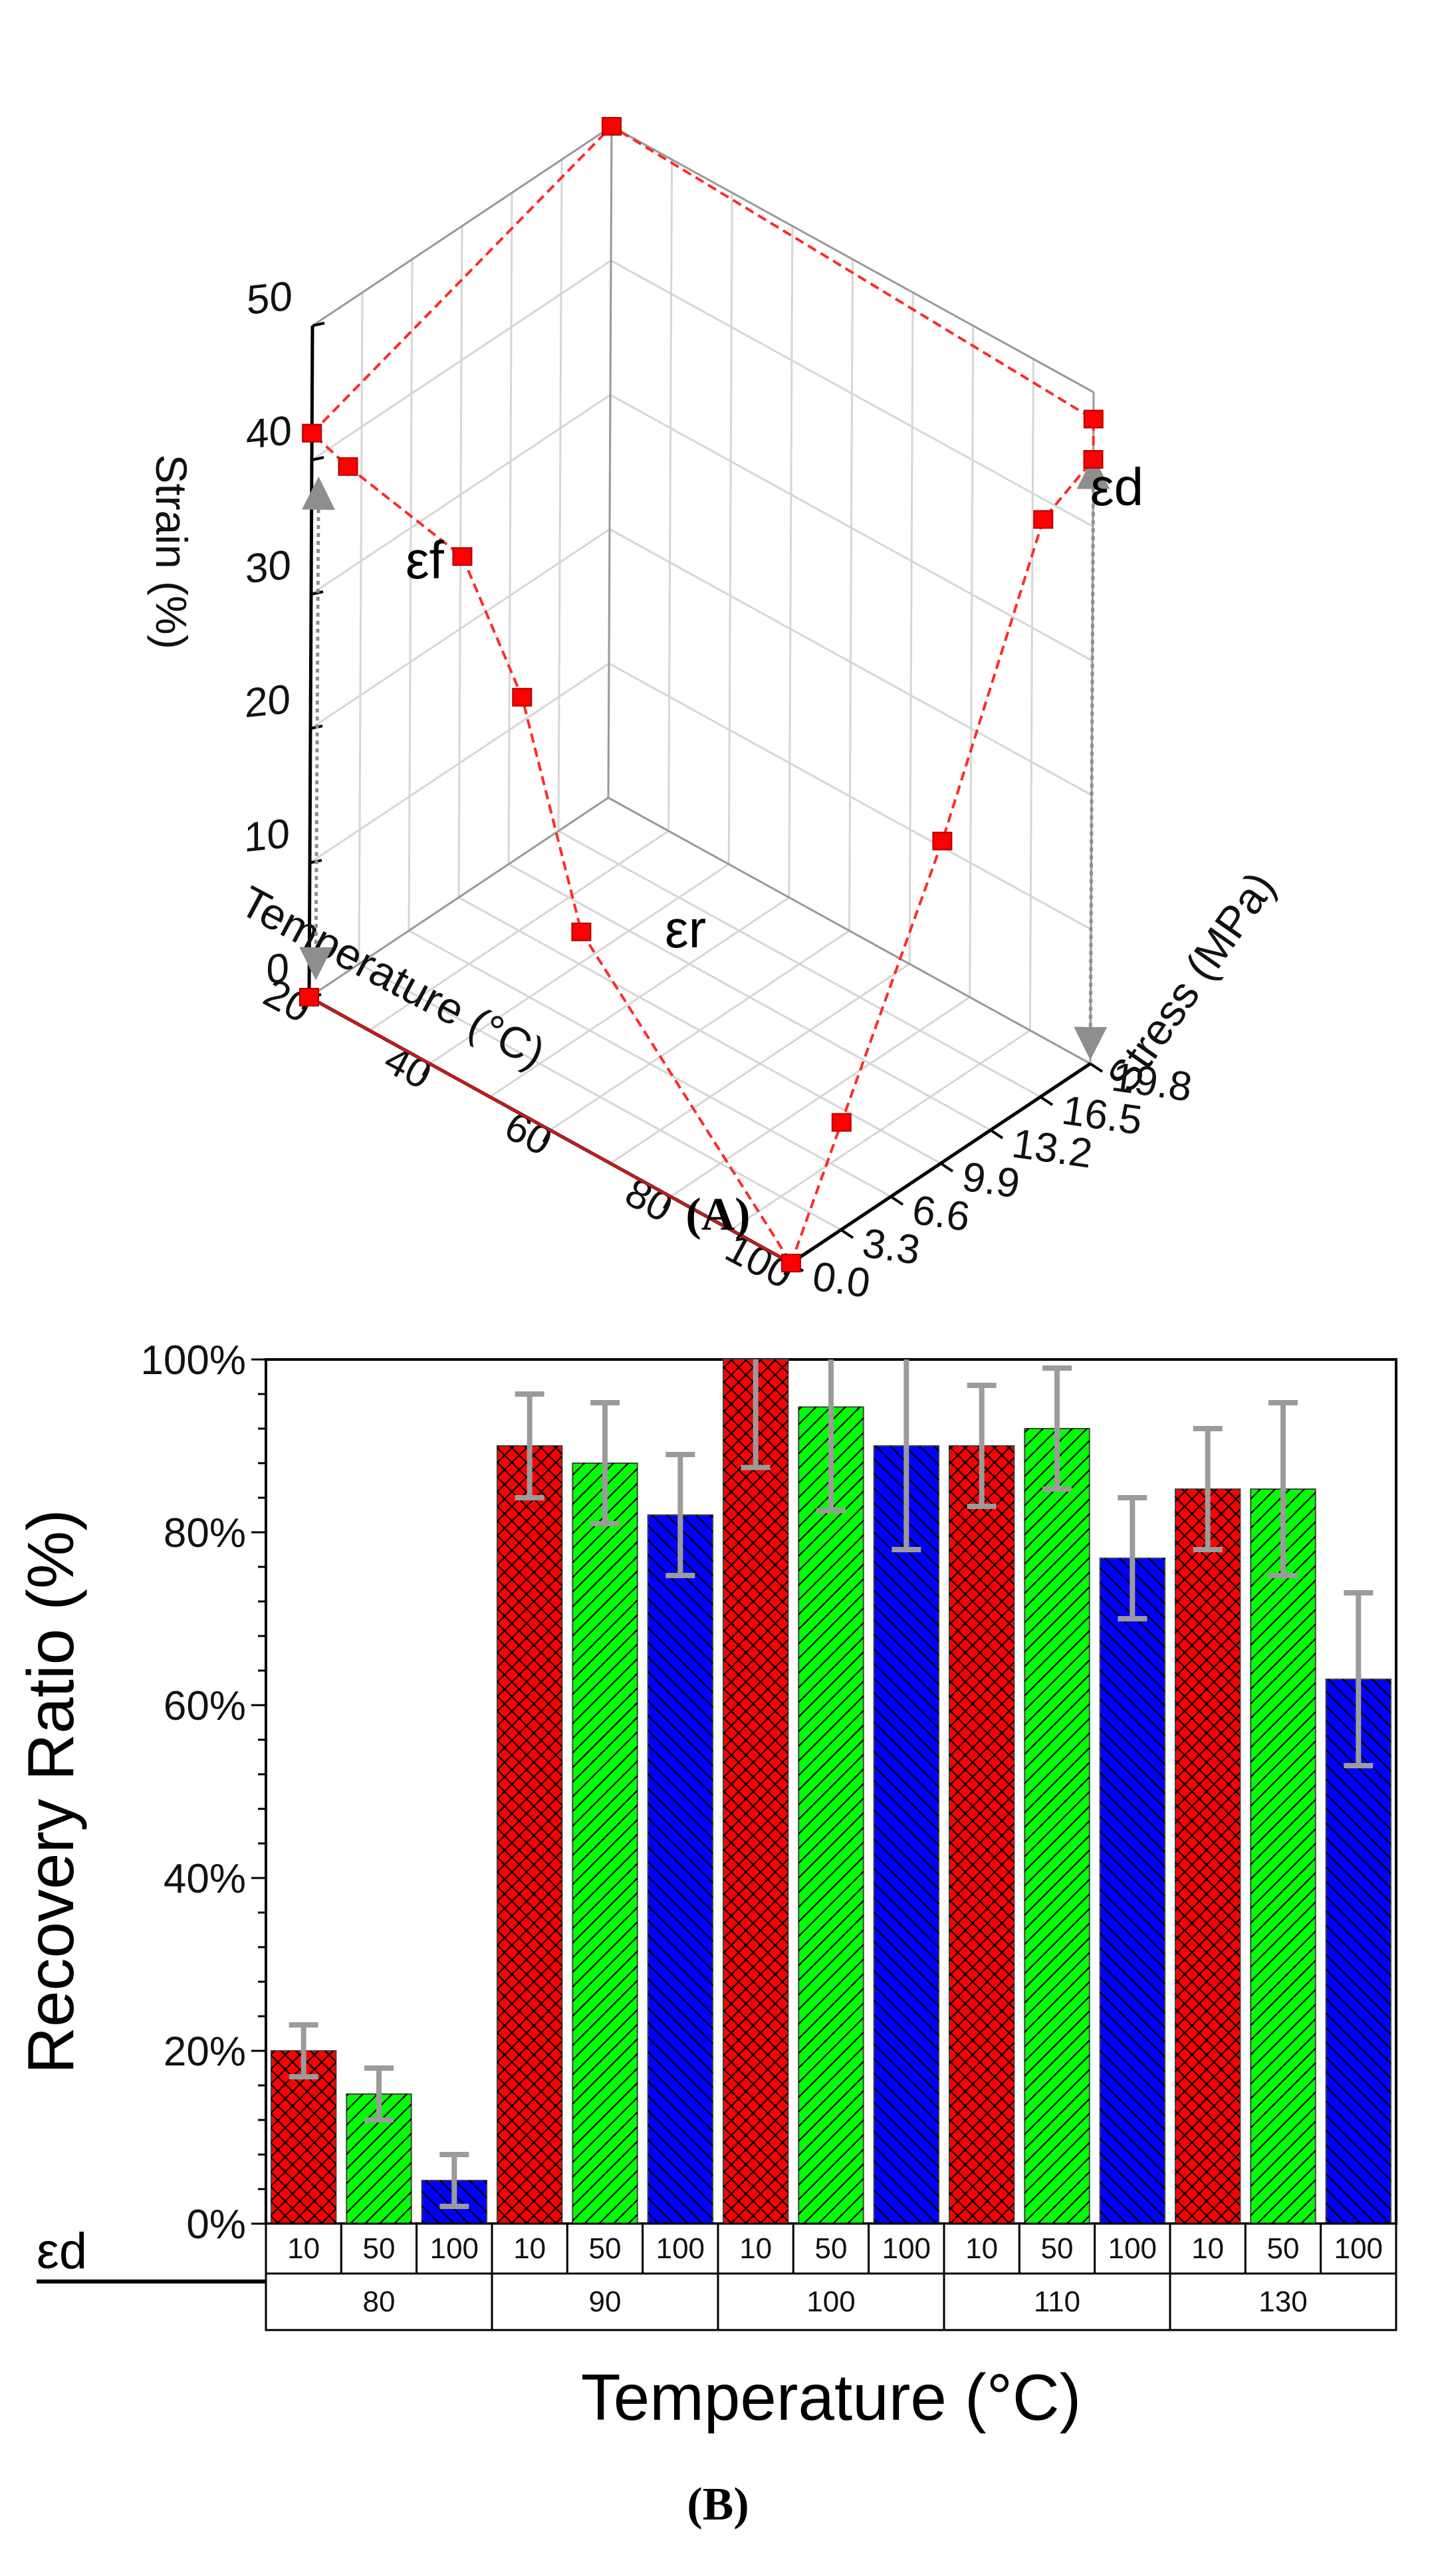 Image resolution: width=1436 pixels, height=2576 pixels. I want to click on stress-tick-label: 13.2, so click(1052, 1149).